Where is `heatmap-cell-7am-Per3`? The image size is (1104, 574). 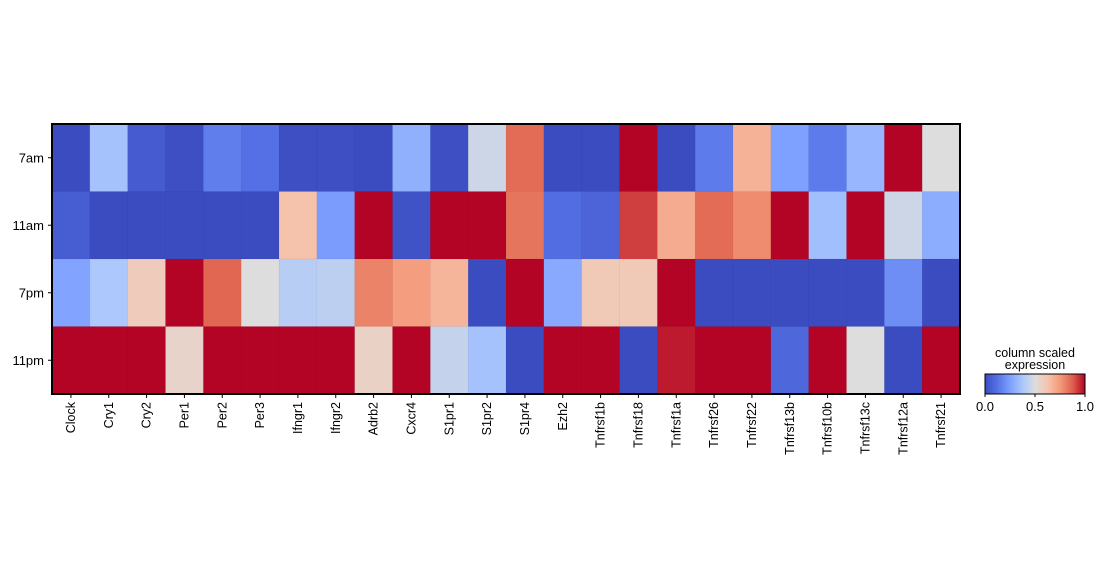
heatmap-cell-7am-Per3 is located at coordinates (260, 158).